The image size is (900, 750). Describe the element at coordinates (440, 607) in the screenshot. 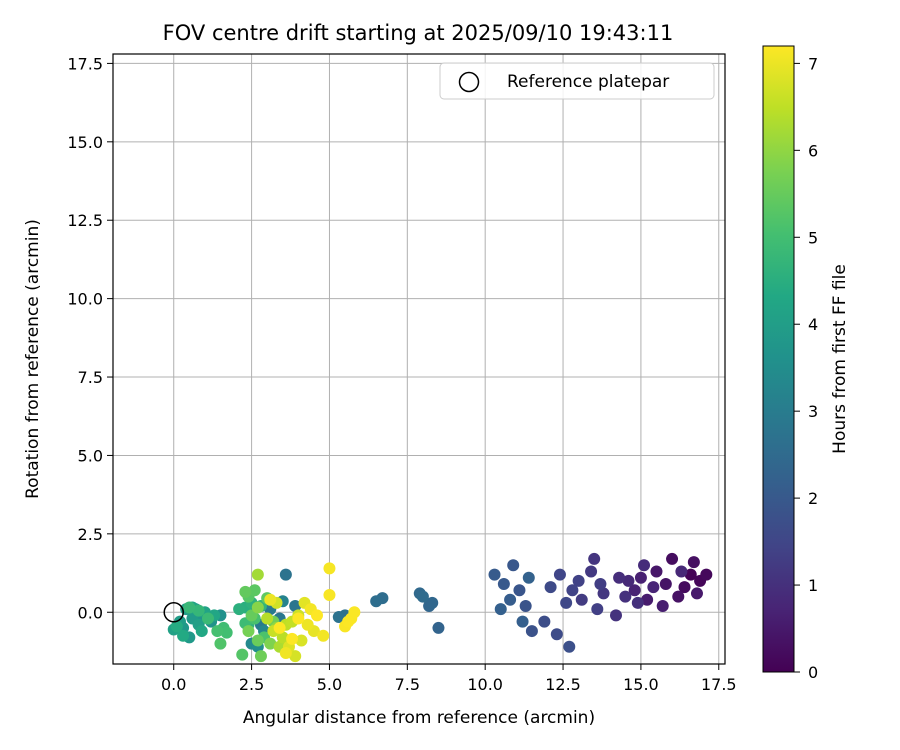

I see `data-points` at that location.